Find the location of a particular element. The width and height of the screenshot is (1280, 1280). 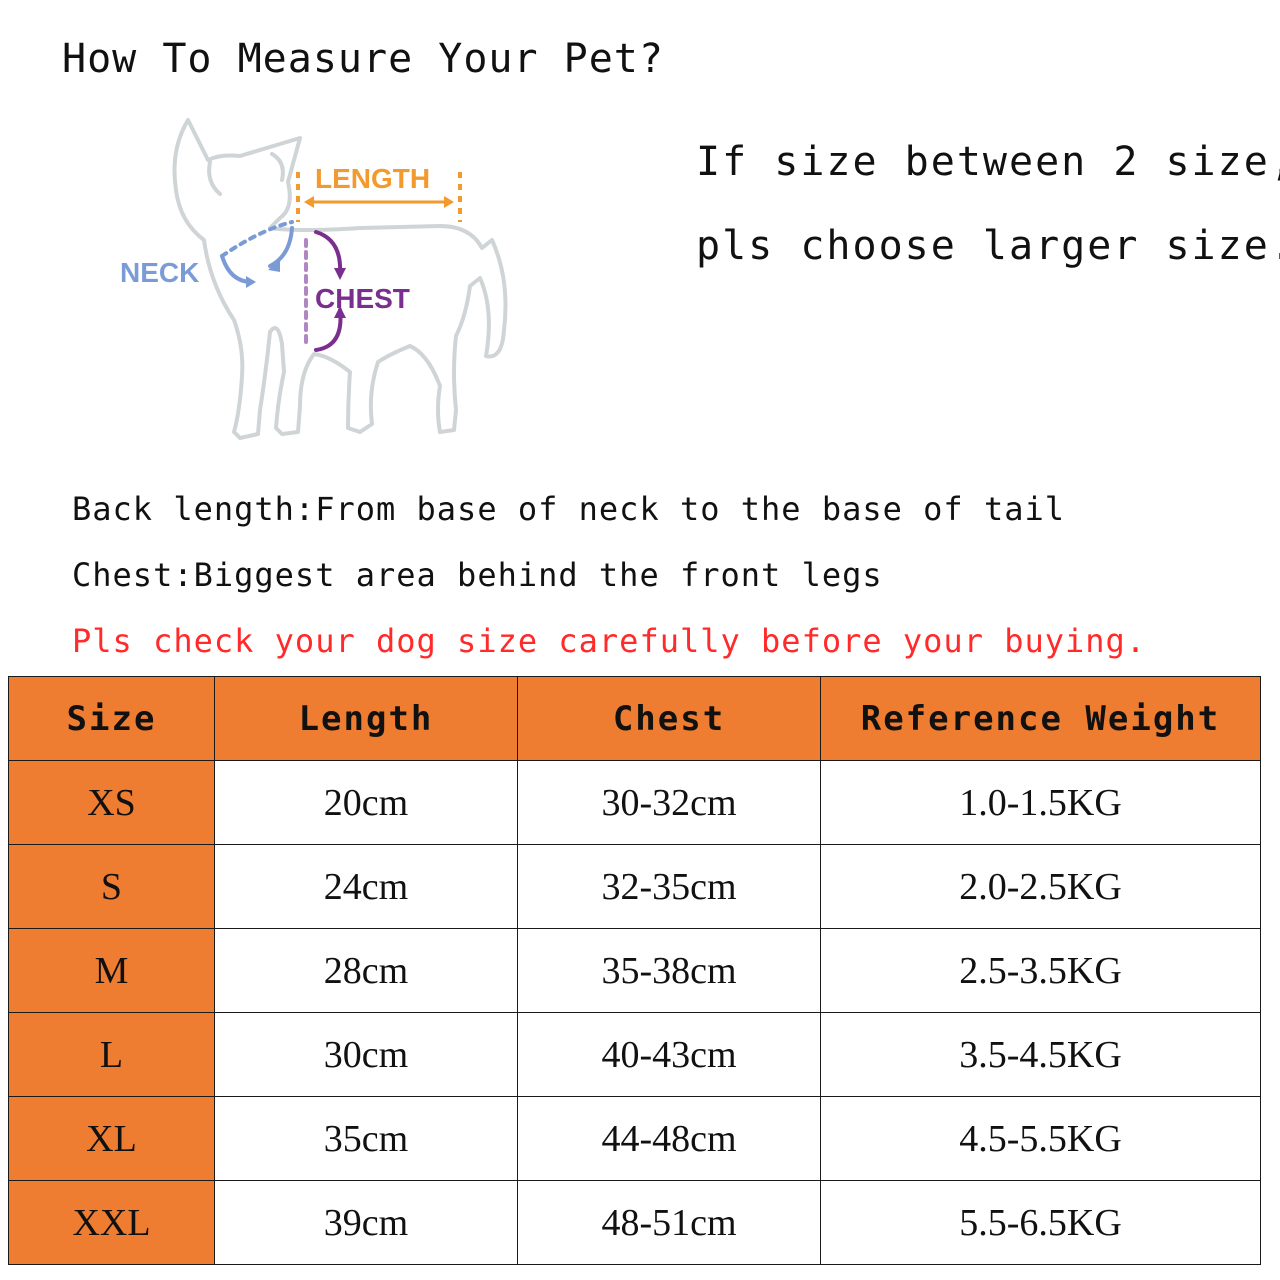

header-chest: Chest is located at coordinates (669, 718).